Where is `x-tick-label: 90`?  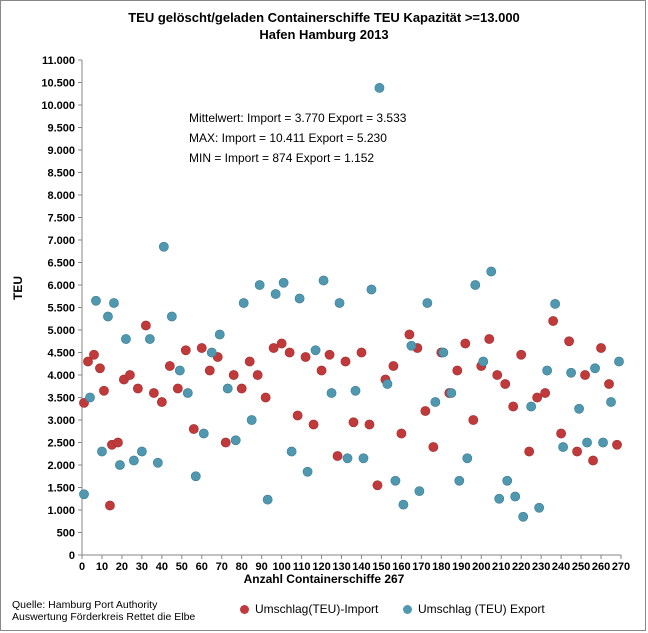 x-tick-label: 90 is located at coordinates (262, 567).